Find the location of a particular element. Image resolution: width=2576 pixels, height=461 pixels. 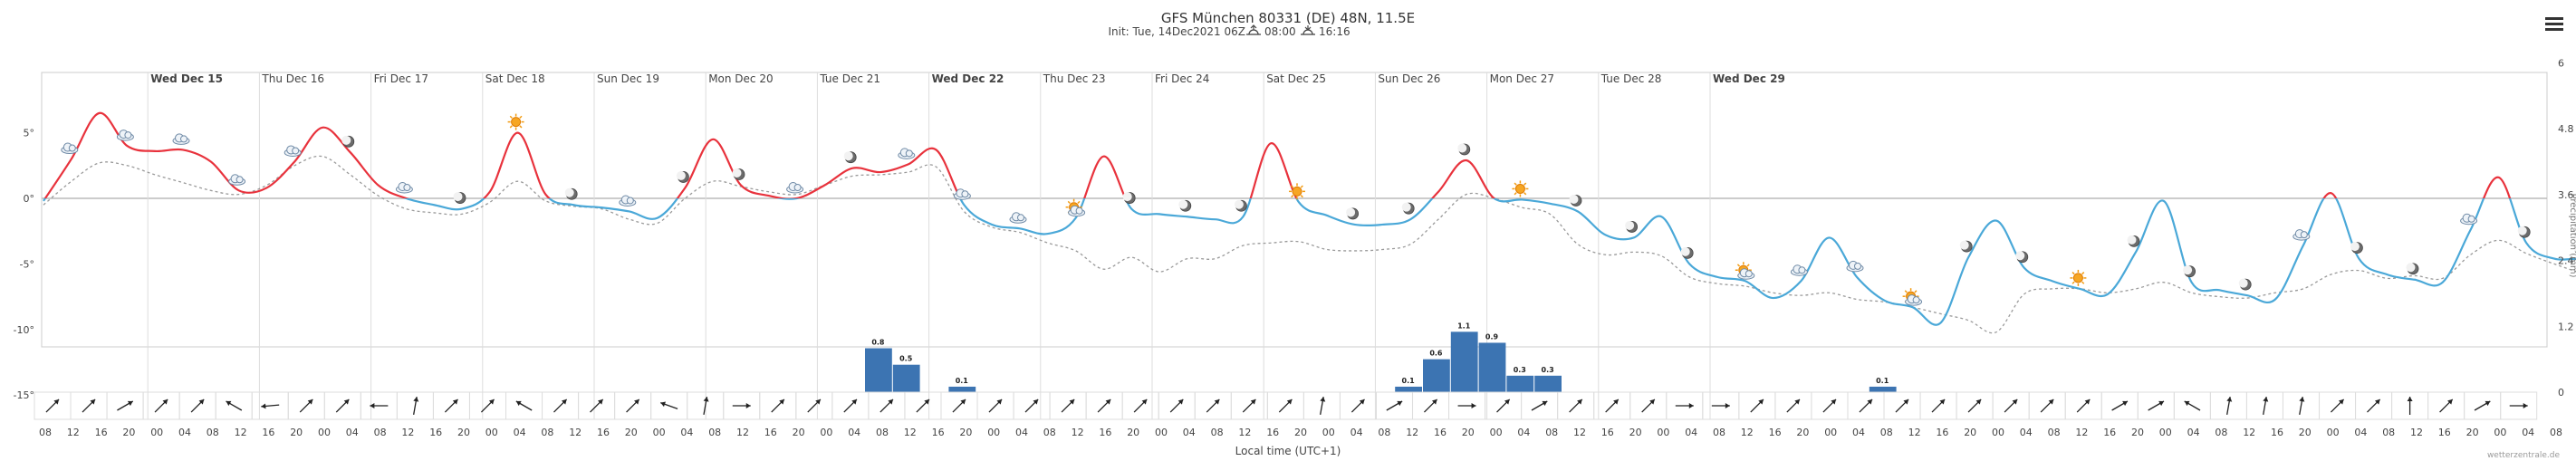

sun-cloud-icon is located at coordinates (1075, 207).